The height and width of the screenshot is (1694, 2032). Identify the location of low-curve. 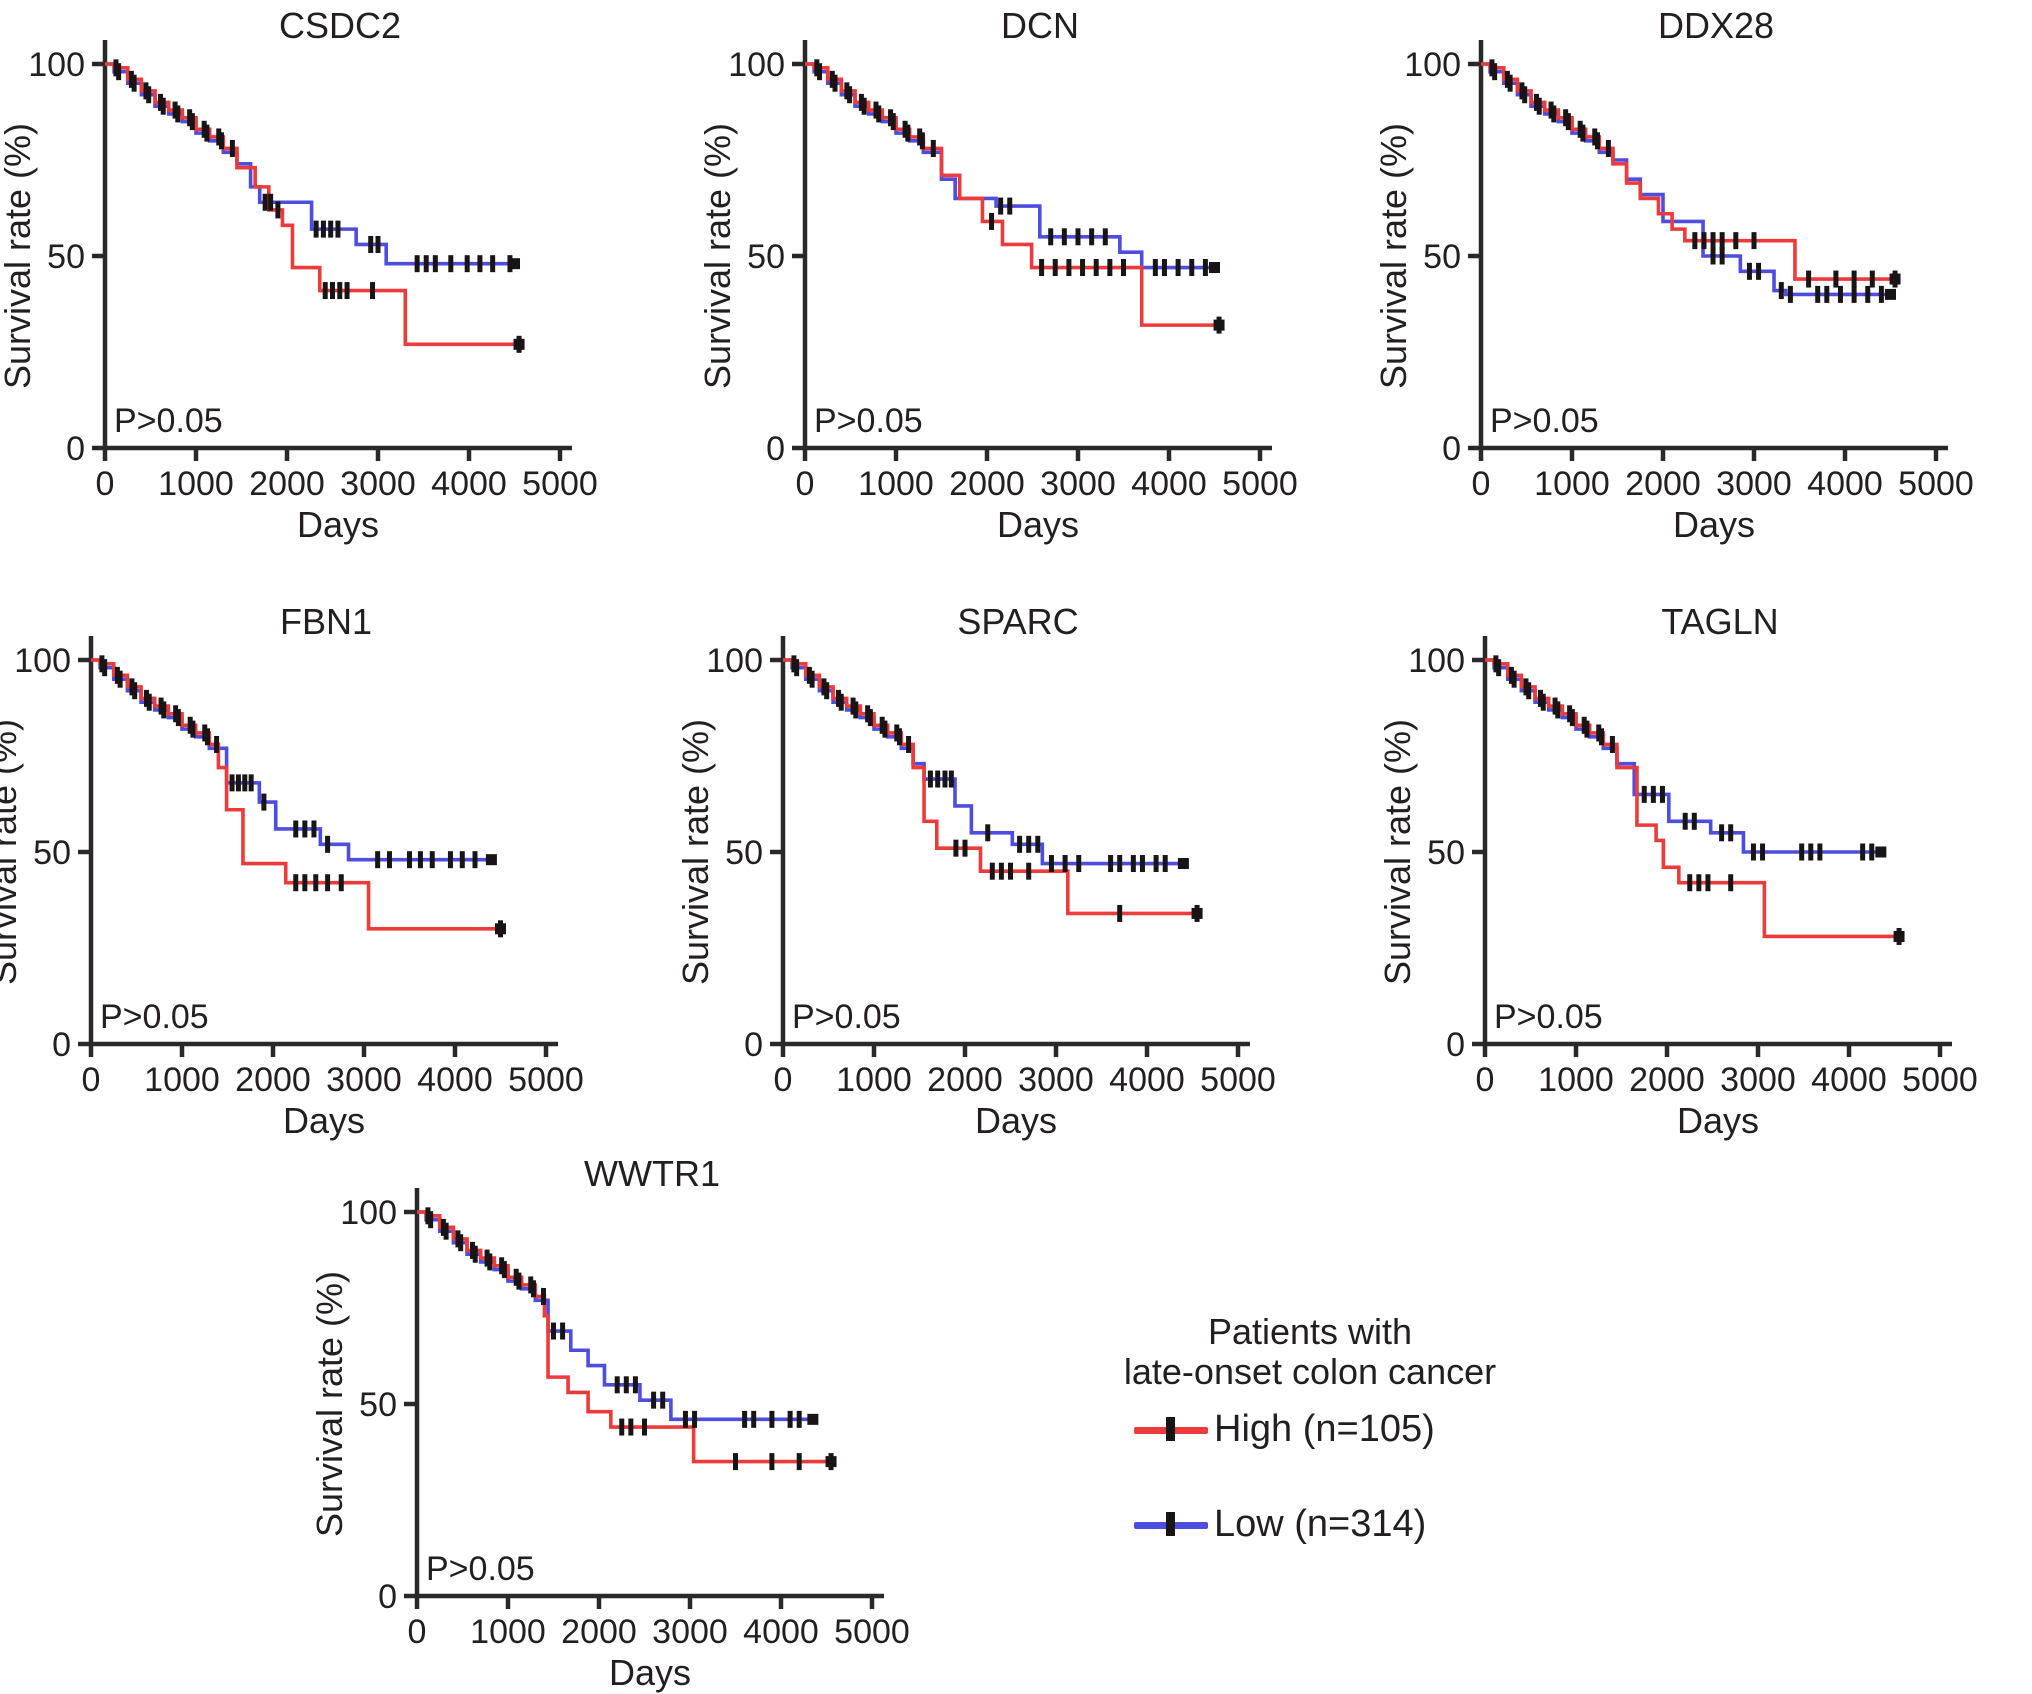
(983, 762).